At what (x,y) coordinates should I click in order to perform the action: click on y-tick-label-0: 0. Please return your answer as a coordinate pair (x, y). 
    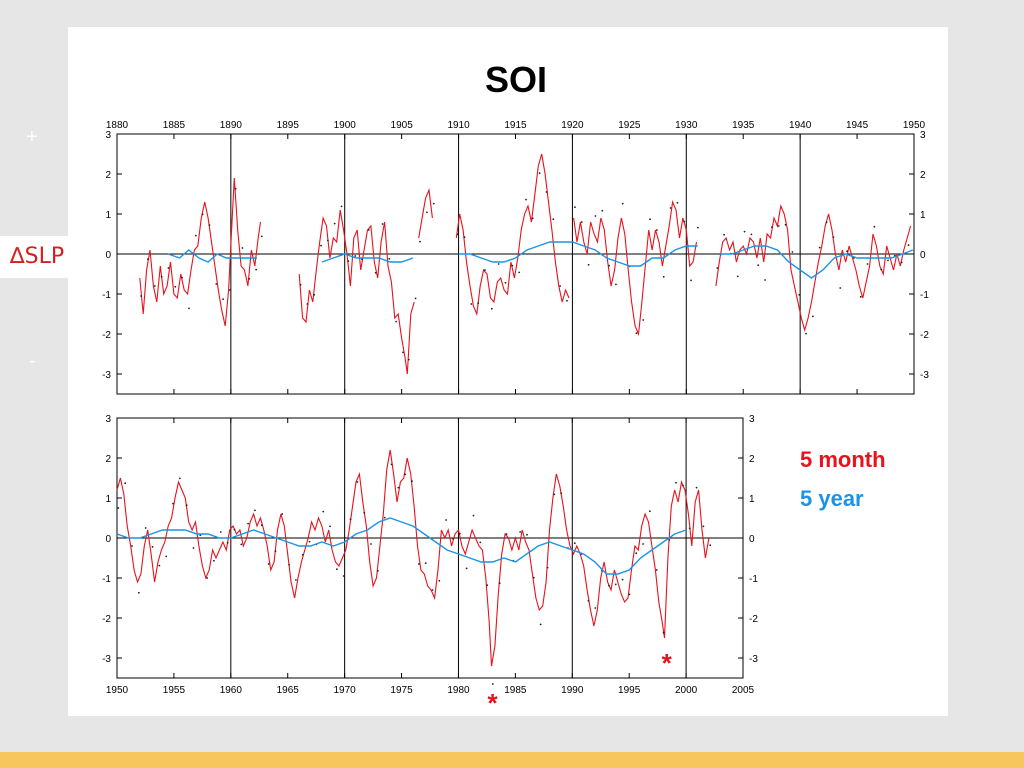
    Looking at the image, I should click on (108, 539).